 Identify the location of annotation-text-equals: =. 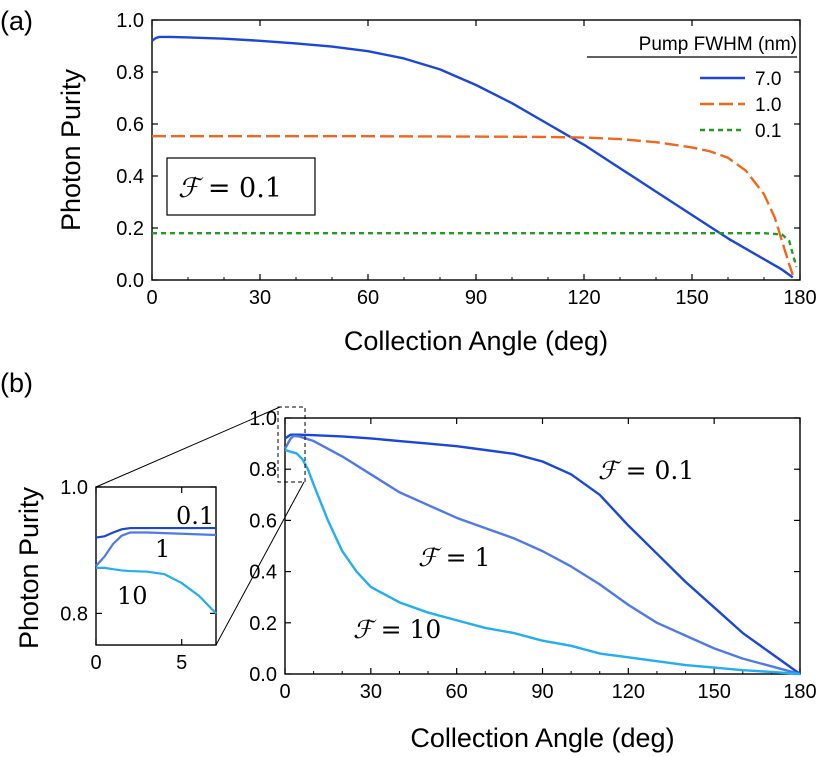
(219, 188).